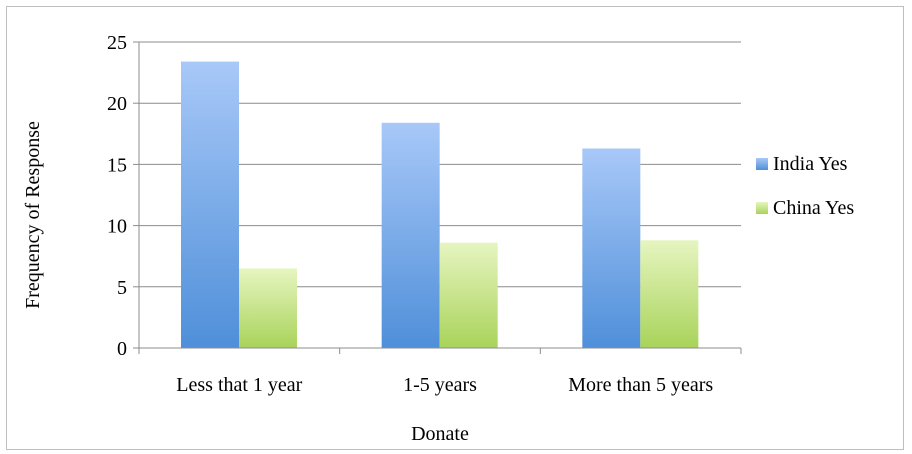  What do you see at coordinates (117, 165) in the screenshot?
I see `y-tick-label: 15` at bounding box center [117, 165].